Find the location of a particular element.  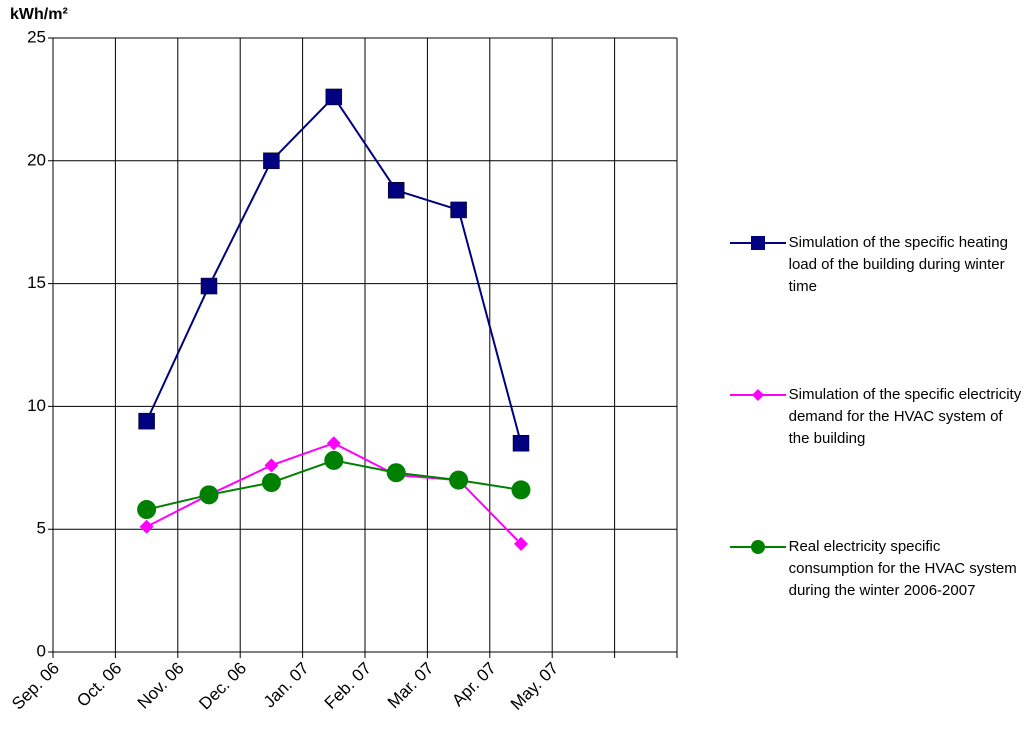

x-tick-label: May. 07 is located at coordinates (534, 686).